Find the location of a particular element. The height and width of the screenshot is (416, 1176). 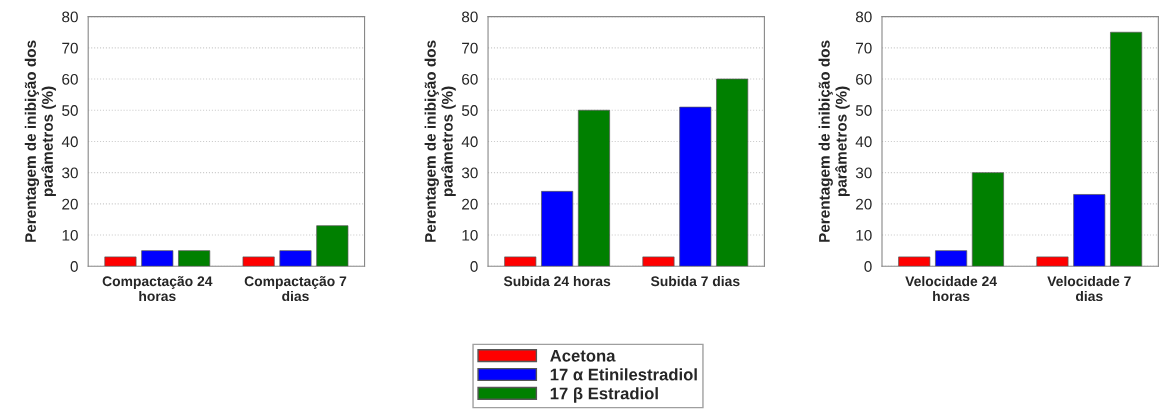

x-tick-label: Subida 24 horas is located at coordinates (557, 281).